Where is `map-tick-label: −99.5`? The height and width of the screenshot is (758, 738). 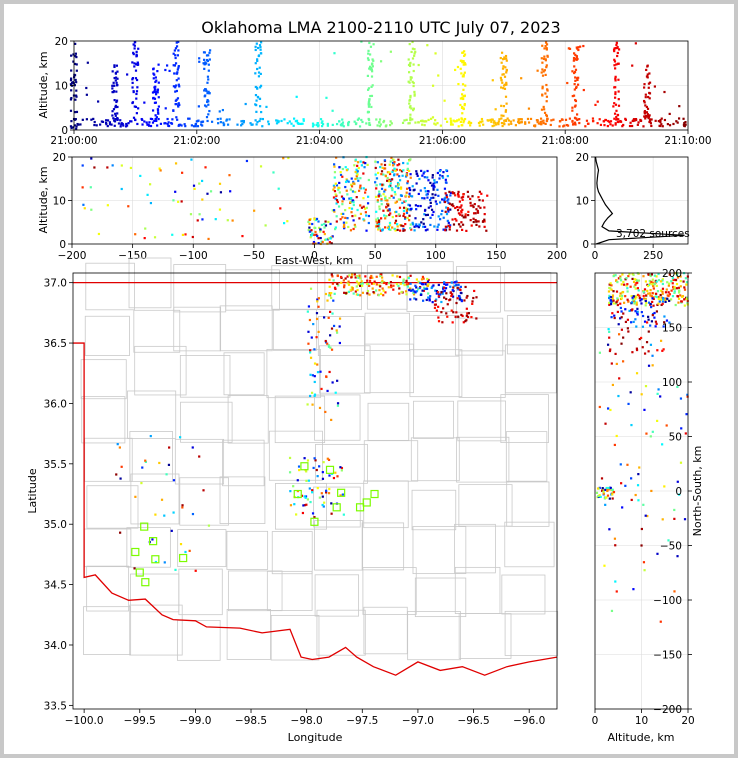
map-tick-label: −99.5 is located at coordinates (140, 721).